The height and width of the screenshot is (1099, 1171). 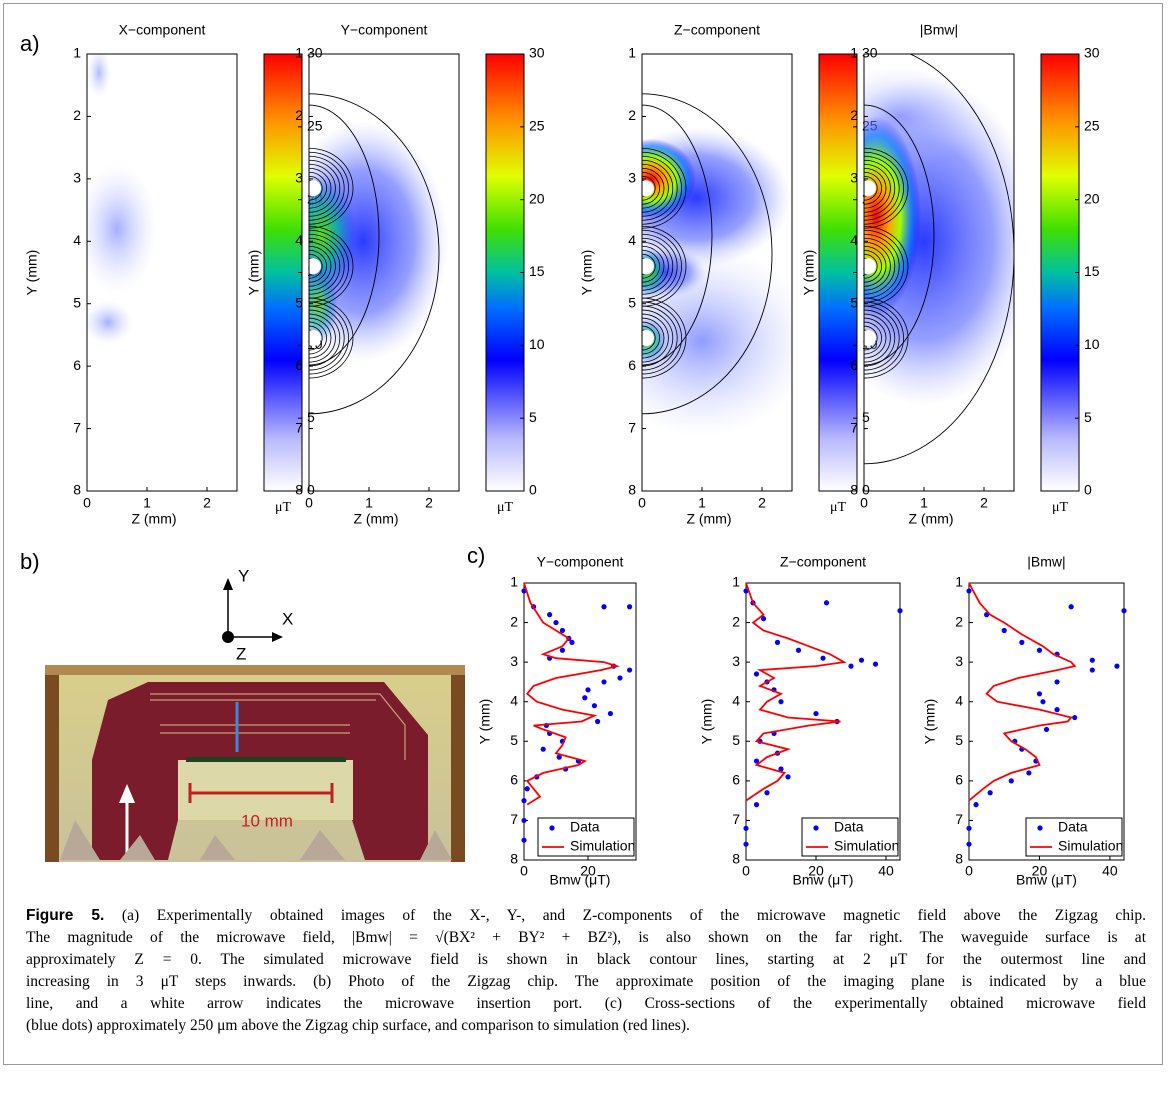 I want to click on heatmap, so click(x=122, y=199).